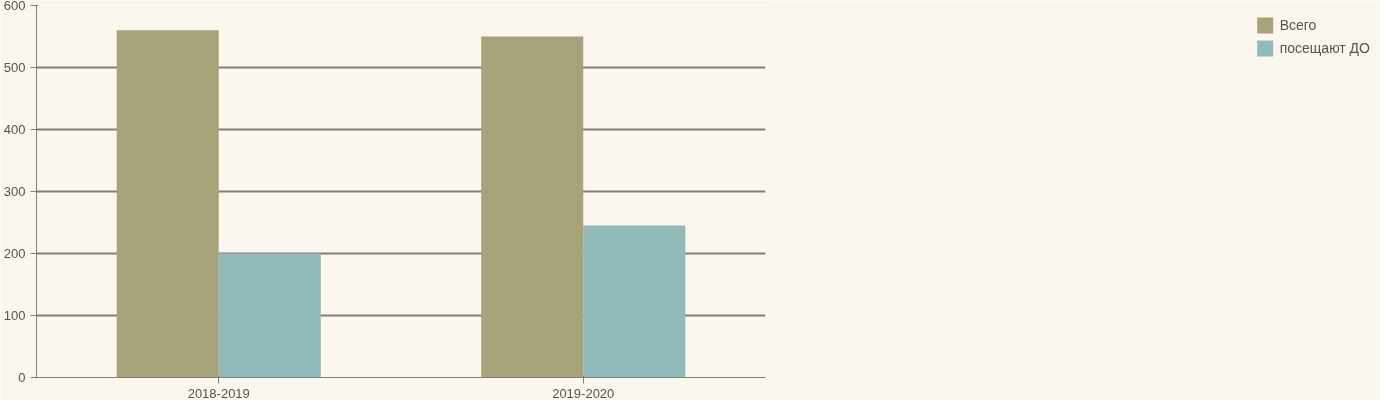 The image size is (1394, 408). I want to click on x-tick-label: 2018-2019, so click(218, 393).